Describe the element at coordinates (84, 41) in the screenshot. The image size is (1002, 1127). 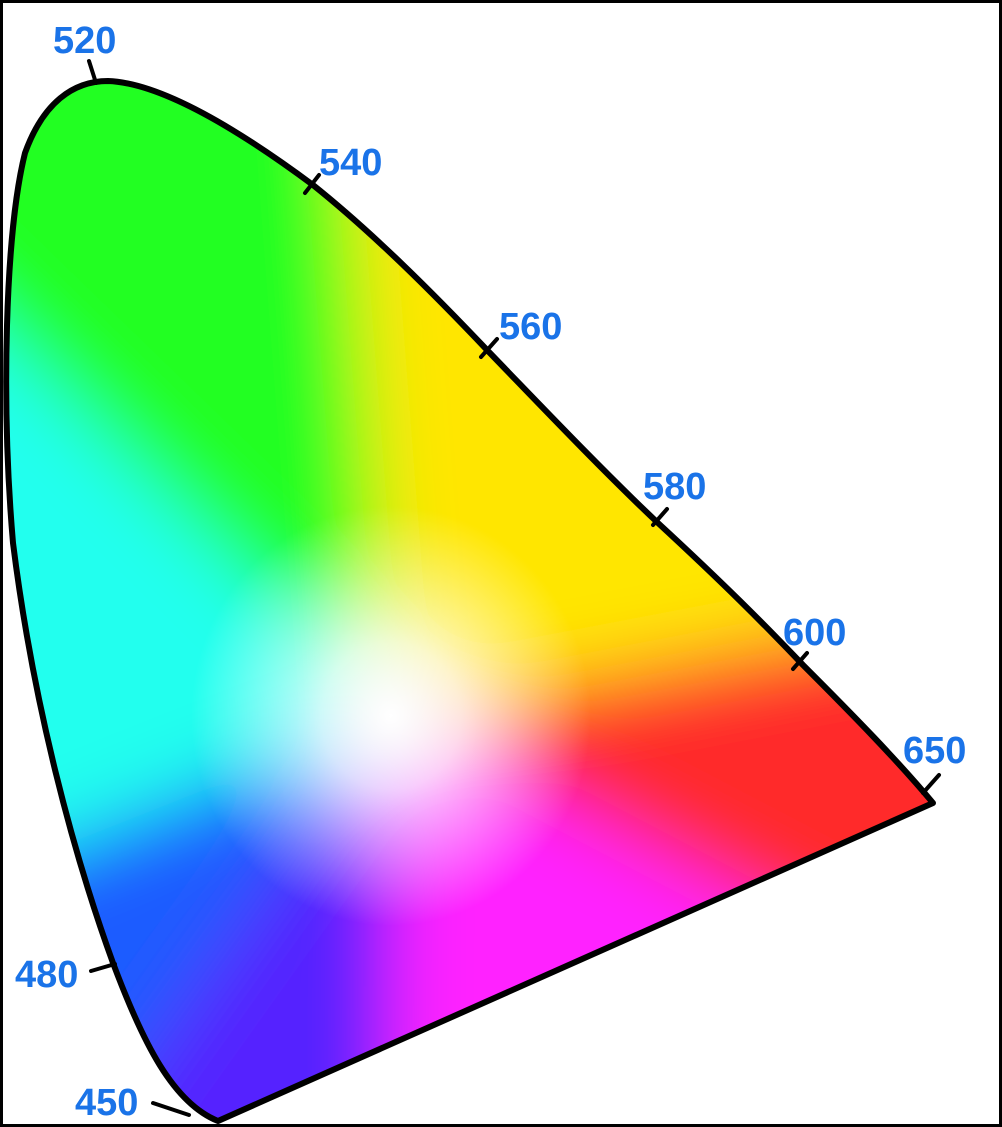
I see `label-520: 520` at that location.